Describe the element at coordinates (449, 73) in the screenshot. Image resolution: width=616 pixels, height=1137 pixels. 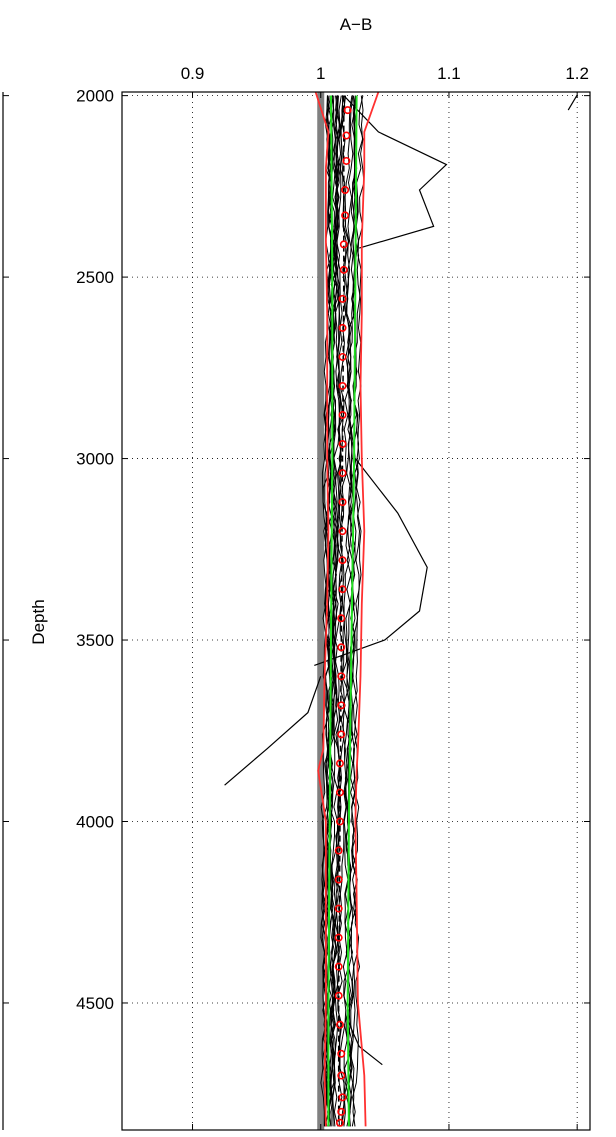
I see `x-tick-label: 1.1` at that location.